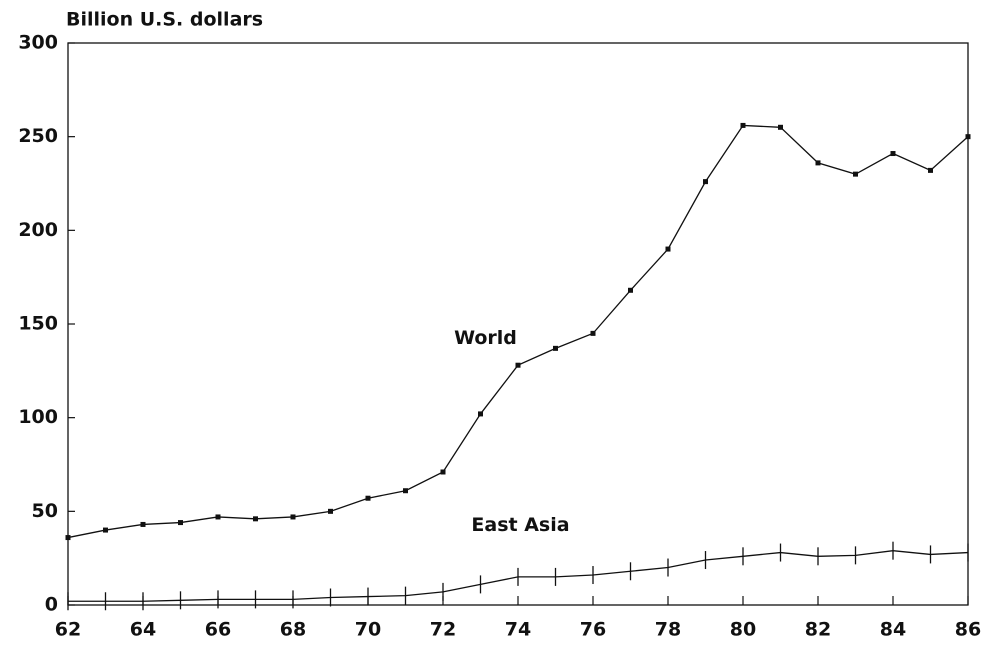  What do you see at coordinates (485, 338) in the screenshot?
I see `annotation: World` at bounding box center [485, 338].